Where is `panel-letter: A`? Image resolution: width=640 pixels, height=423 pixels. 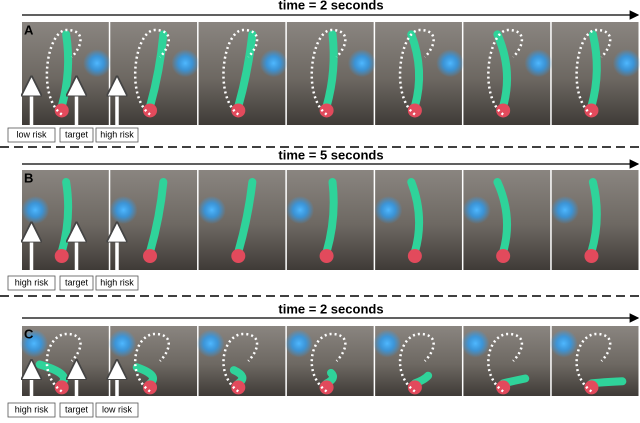
panel-letter: A is located at coordinates (29, 29).